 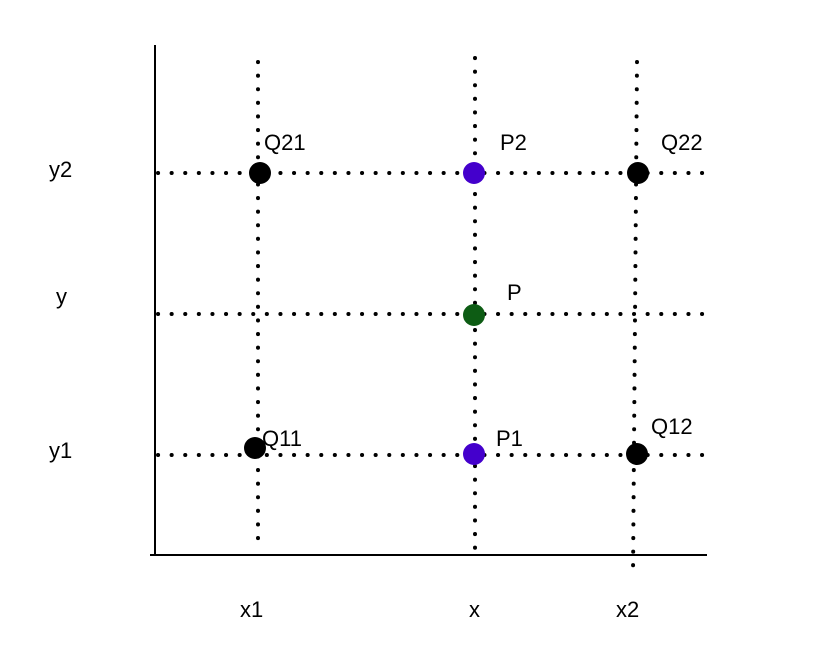 What do you see at coordinates (474, 173) in the screenshot?
I see `point-p2` at bounding box center [474, 173].